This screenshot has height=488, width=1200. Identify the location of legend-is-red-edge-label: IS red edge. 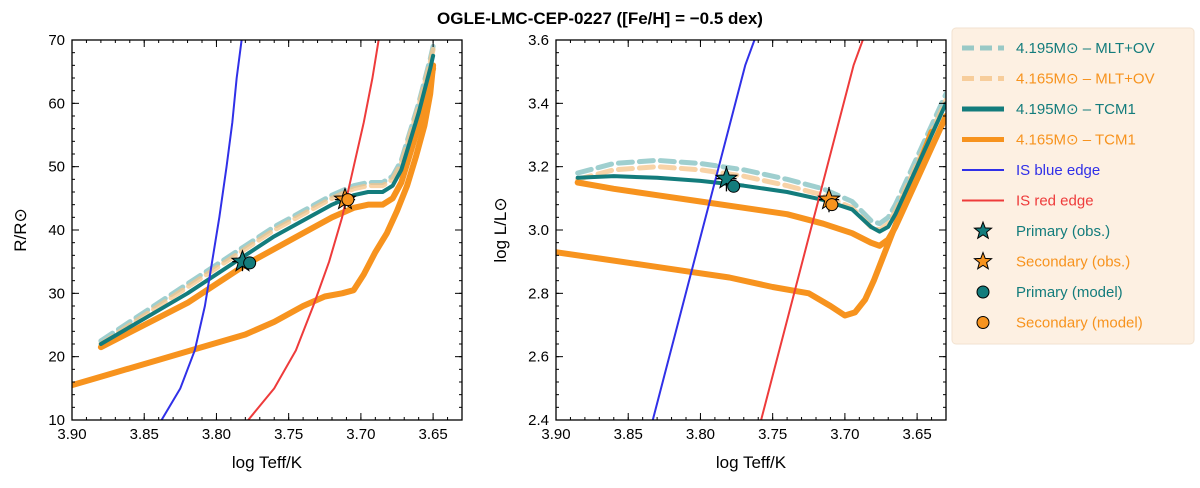
(1055, 201).